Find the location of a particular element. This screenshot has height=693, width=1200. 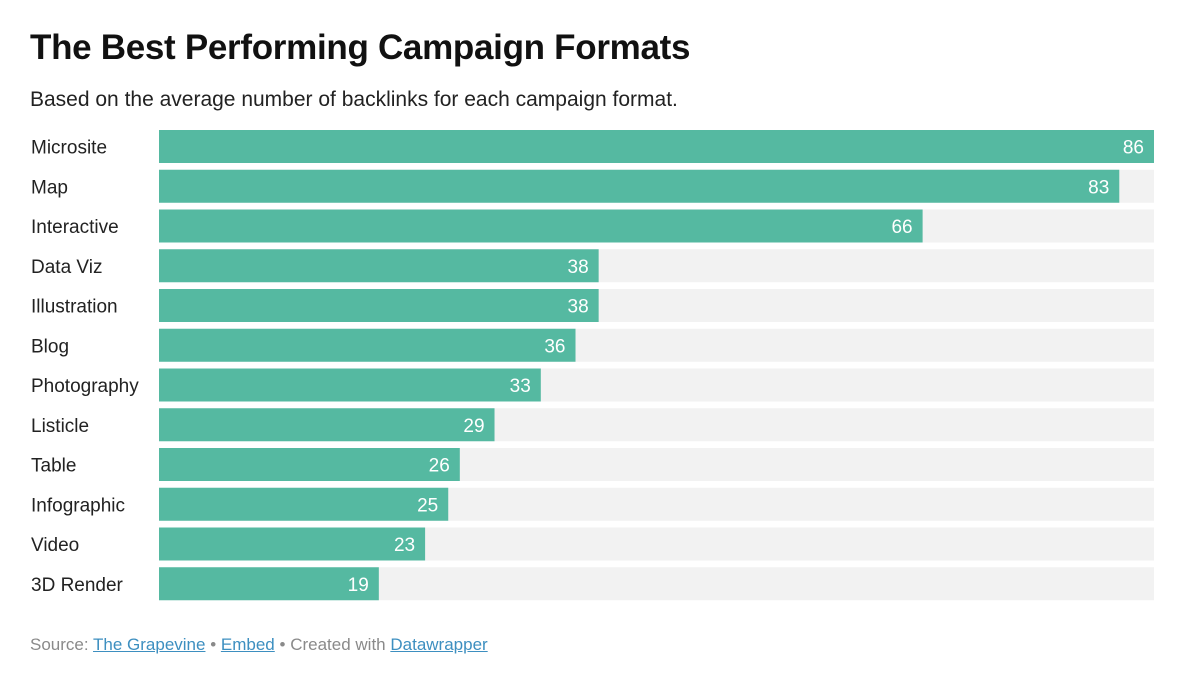

bar-row: Interactive 66 is located at coordinates (592, 226).